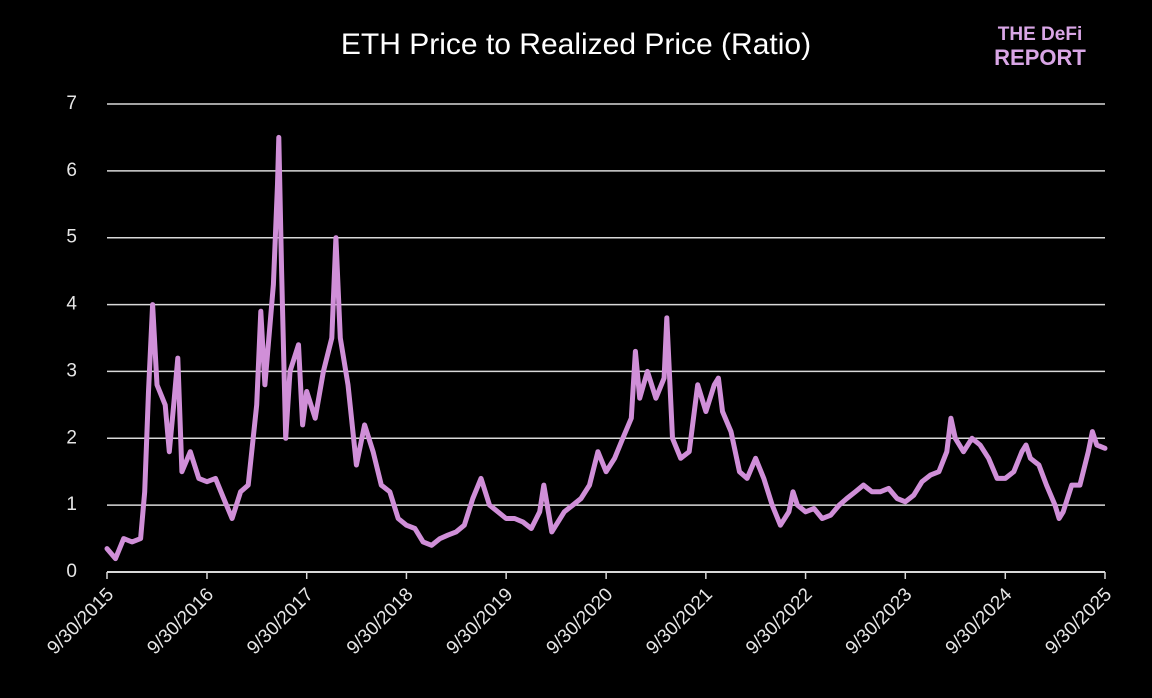  Describe the element at coordinates (71, 437) in the screenshot. I see `y-tick-label: 2` at that location.